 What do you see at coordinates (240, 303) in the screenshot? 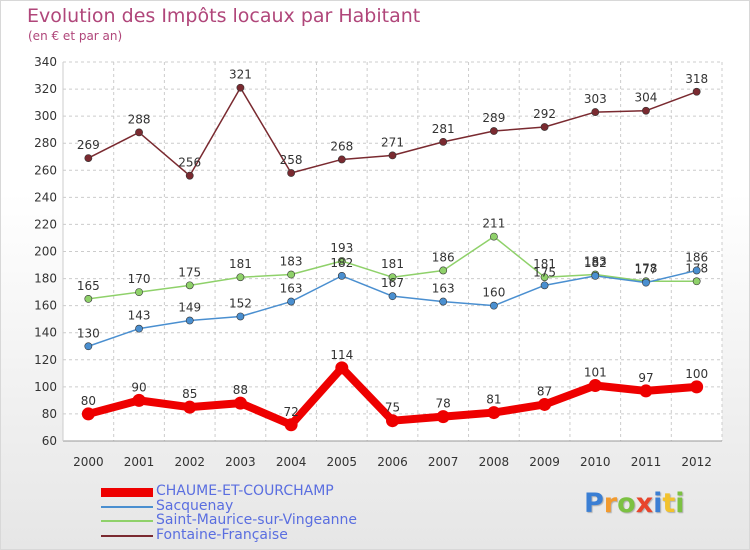
I see `data-label: 152` at bounding box center [240, 303].